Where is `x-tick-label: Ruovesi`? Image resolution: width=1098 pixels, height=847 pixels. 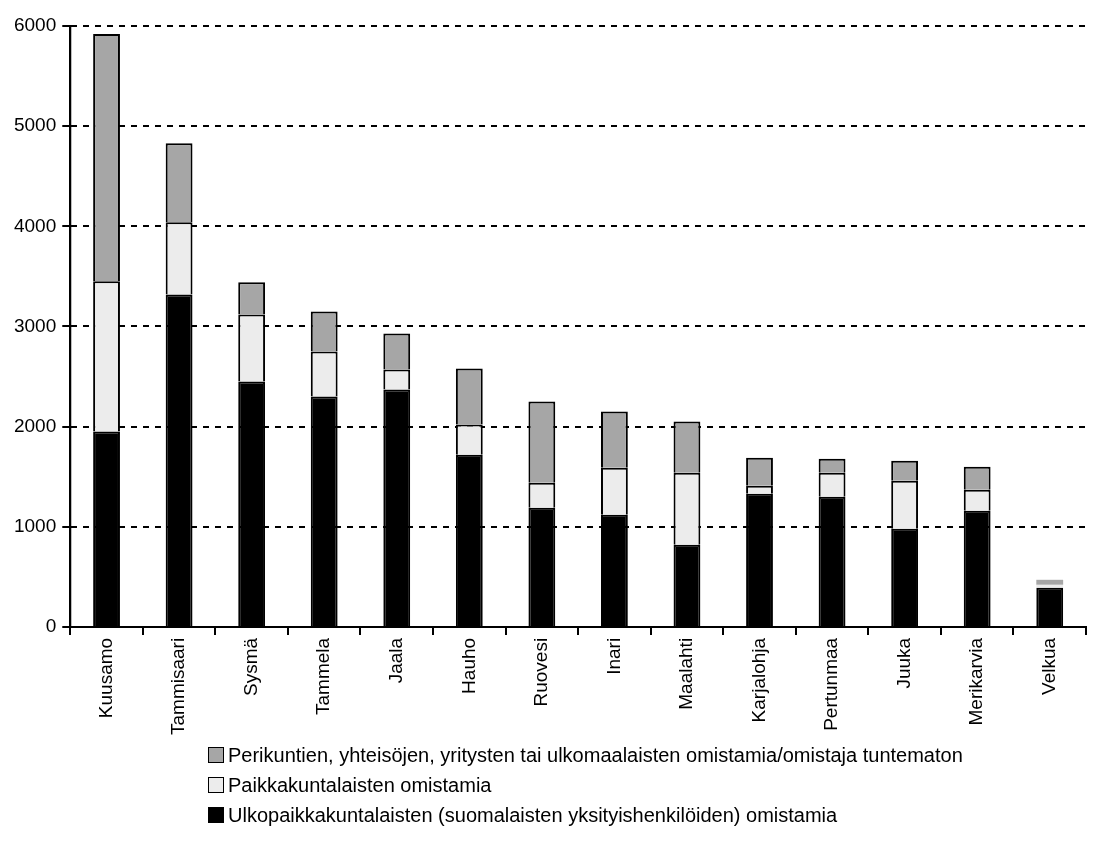 x-tick-label: Ruovesi is located at coordinates (541, 672).